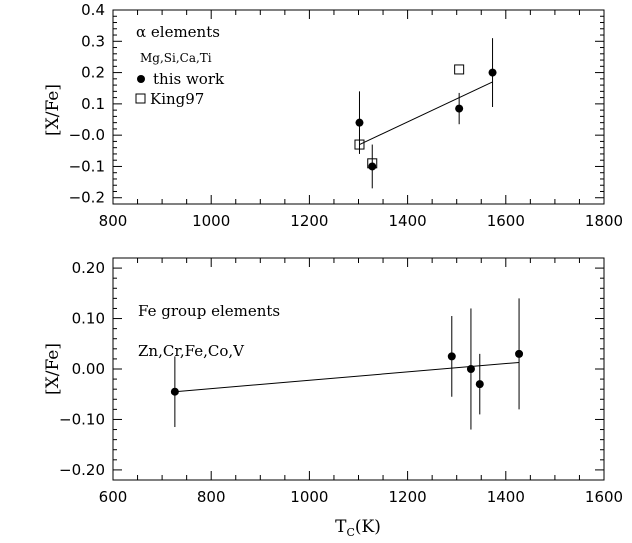 The width and height of the screenshot is (632, 543). Describe the element at coordinates (347, 377) in the screenshot. I see `bottom-fit-line` at that location.